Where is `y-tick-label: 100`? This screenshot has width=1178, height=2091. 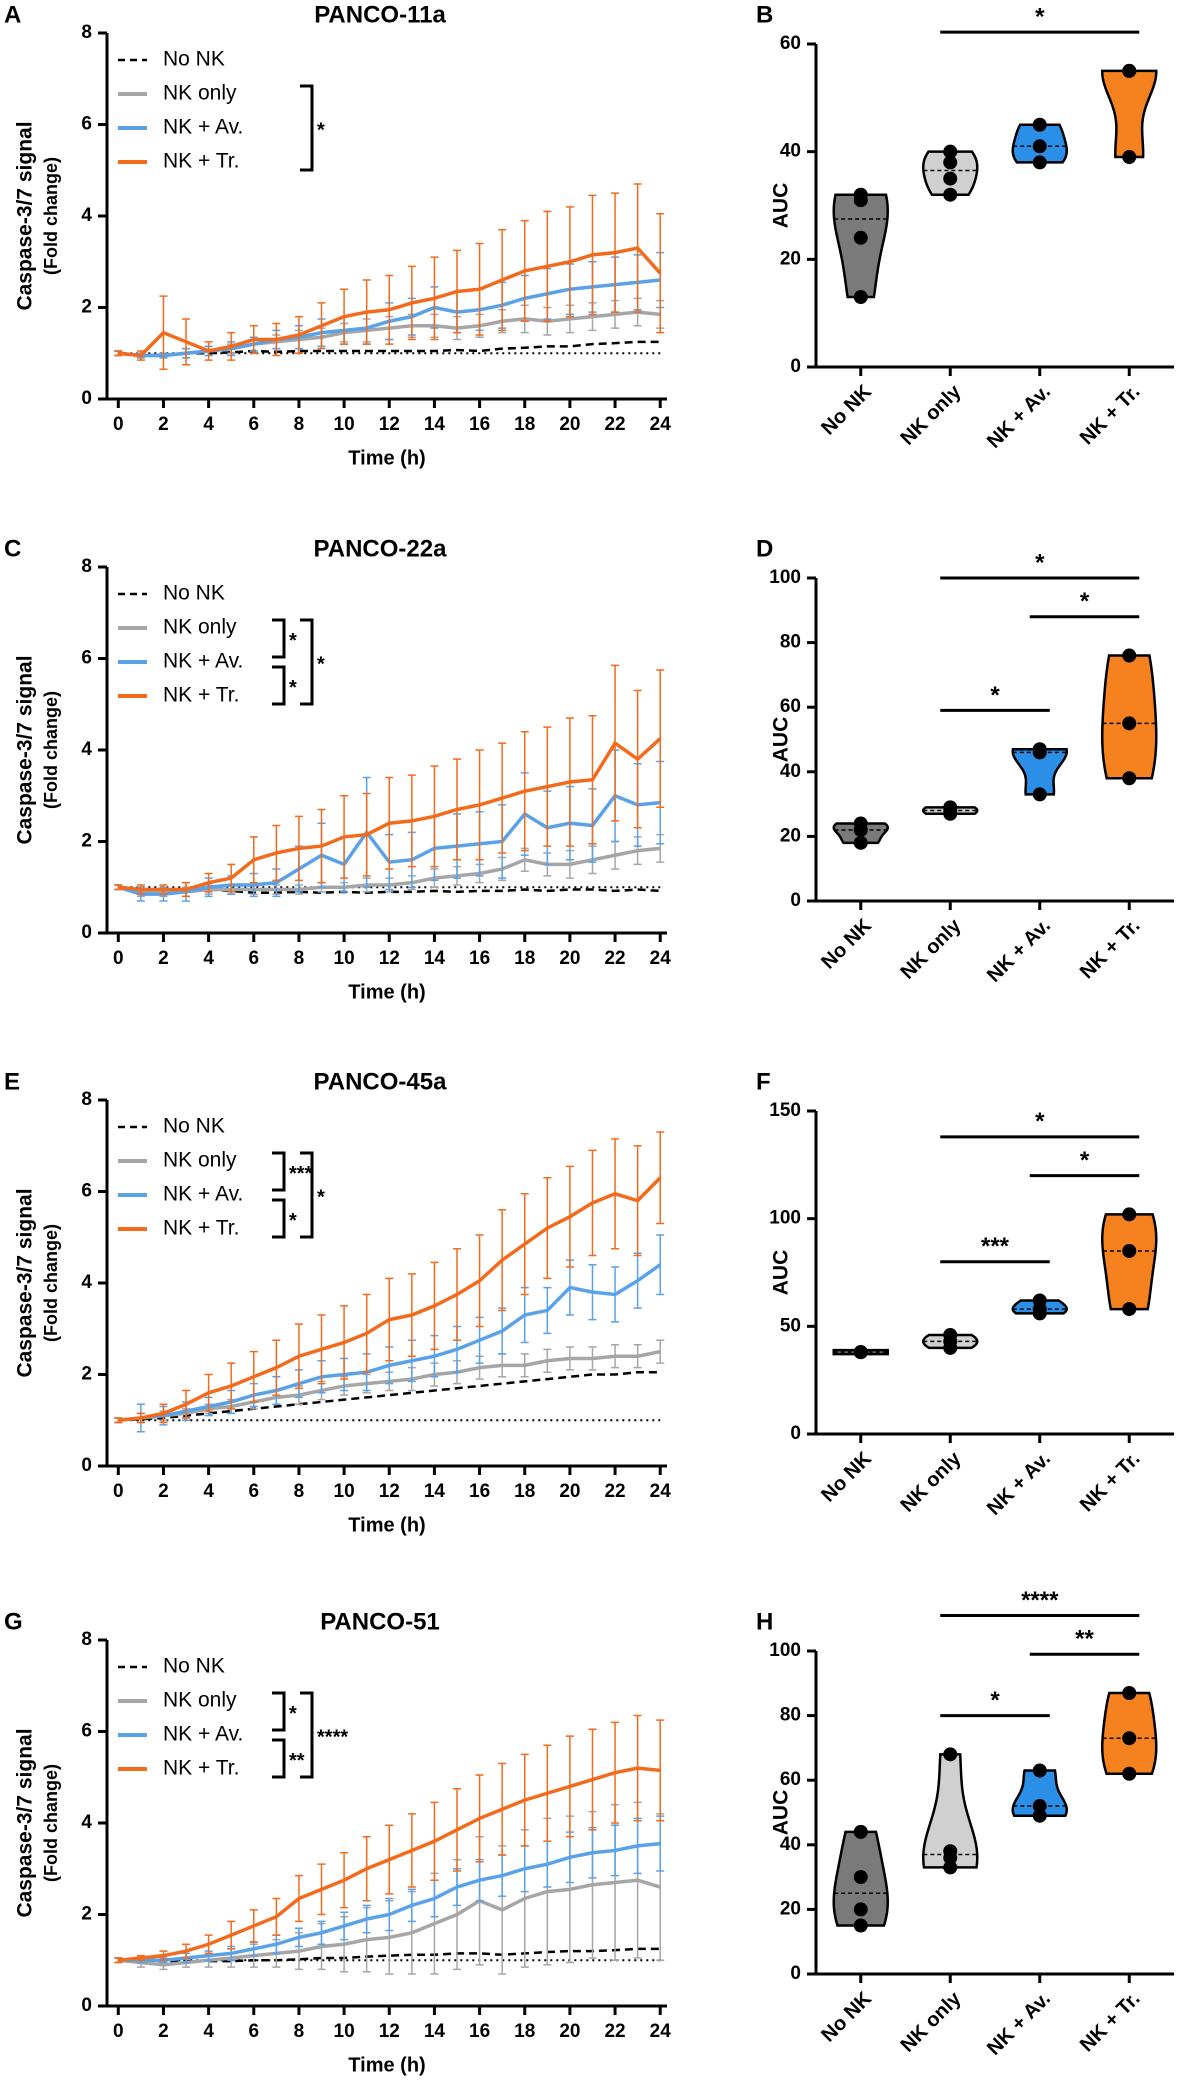
y-tick-label: 100 is located at coordinates (785, 577).